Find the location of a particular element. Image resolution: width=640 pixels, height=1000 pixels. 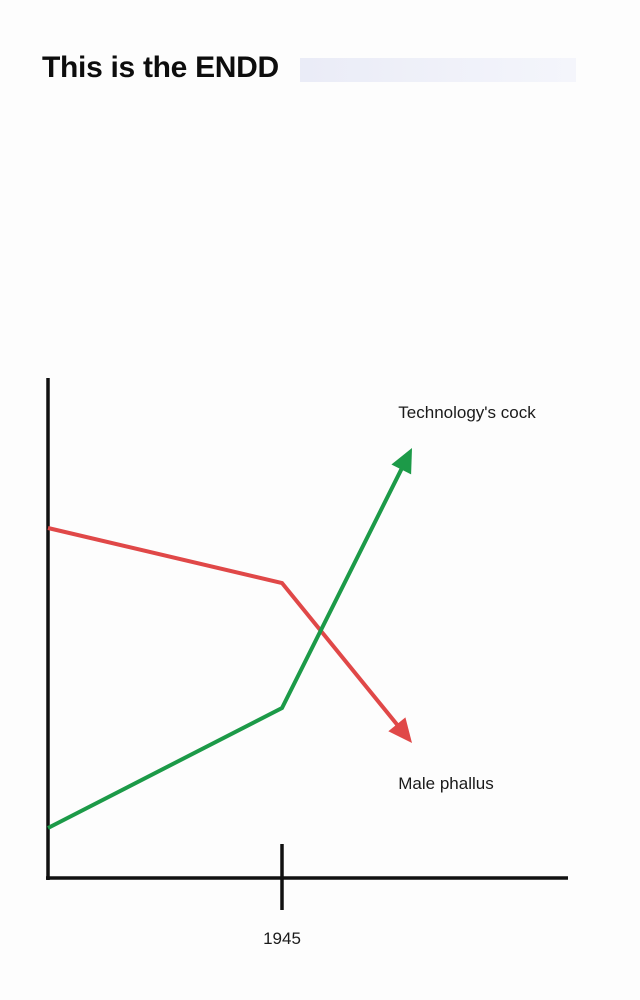

series-line is located at coordinates (223, 627).